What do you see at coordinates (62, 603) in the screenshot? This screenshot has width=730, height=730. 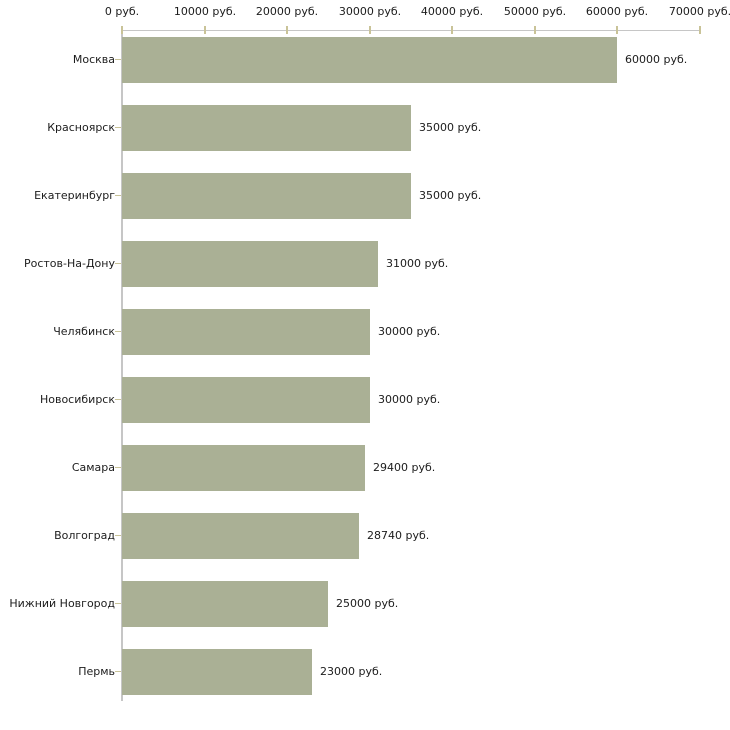 I see `category-label: Нижний Новгород` at bounding box center [62, 603].